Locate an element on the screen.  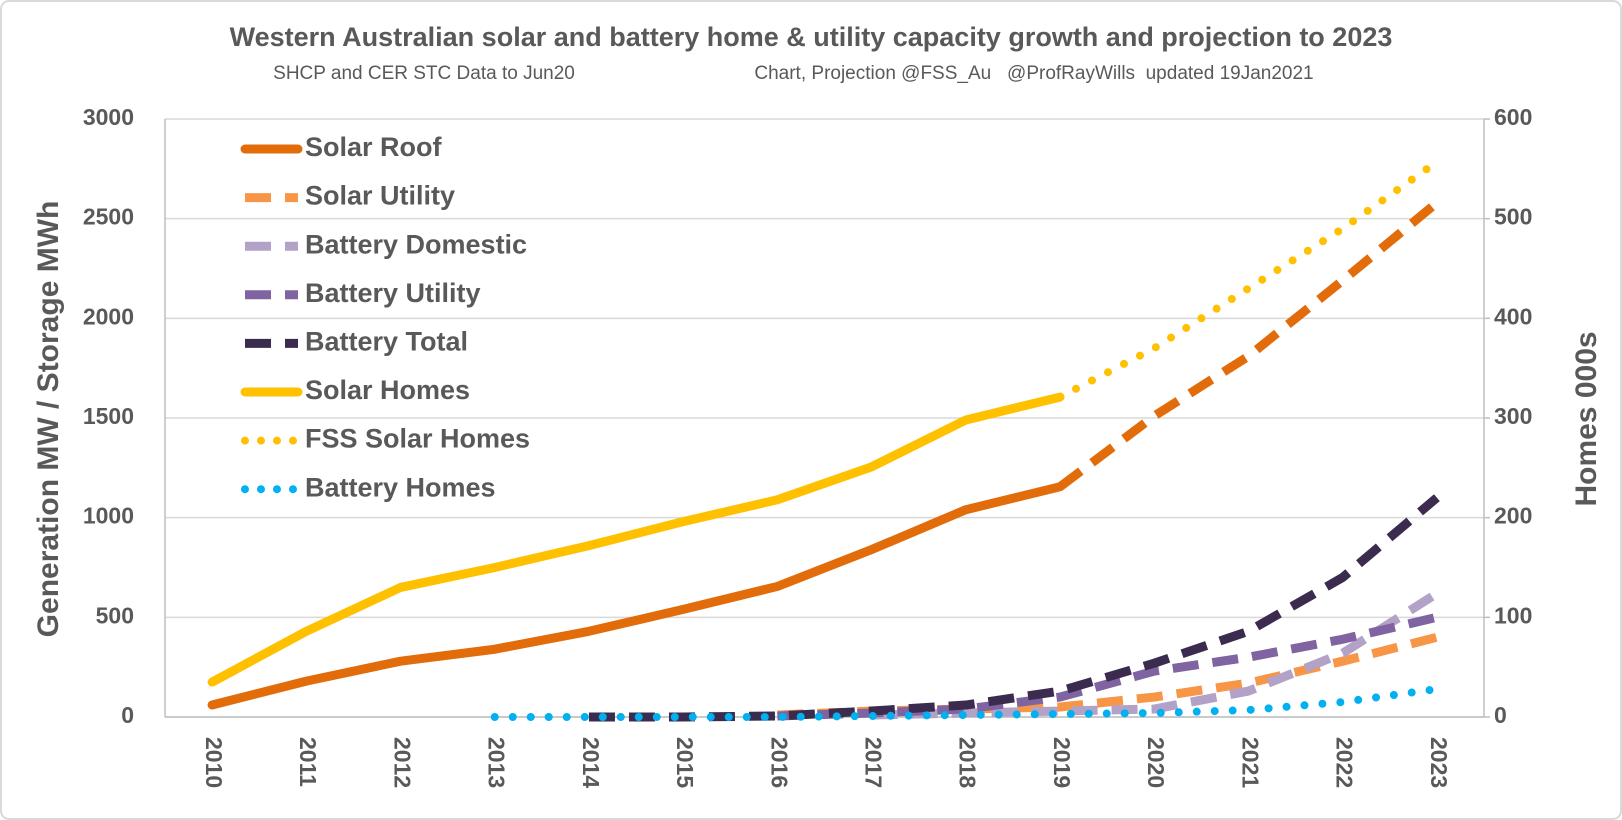
x-tick-label: 2019 is located at coordinates (1062, 762).